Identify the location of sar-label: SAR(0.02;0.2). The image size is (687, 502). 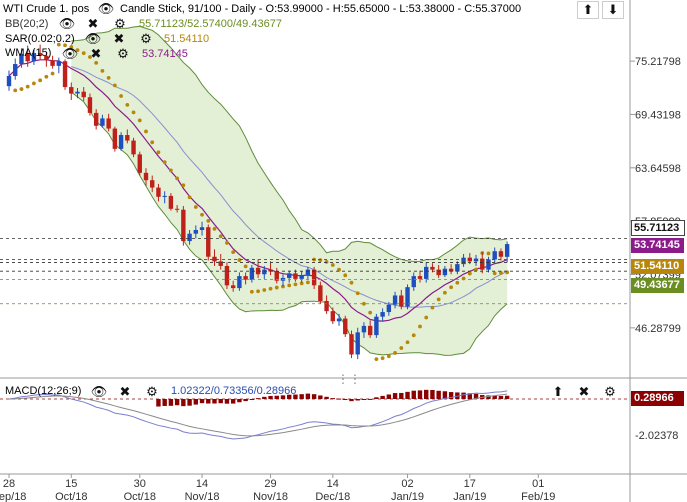
(40, 39).